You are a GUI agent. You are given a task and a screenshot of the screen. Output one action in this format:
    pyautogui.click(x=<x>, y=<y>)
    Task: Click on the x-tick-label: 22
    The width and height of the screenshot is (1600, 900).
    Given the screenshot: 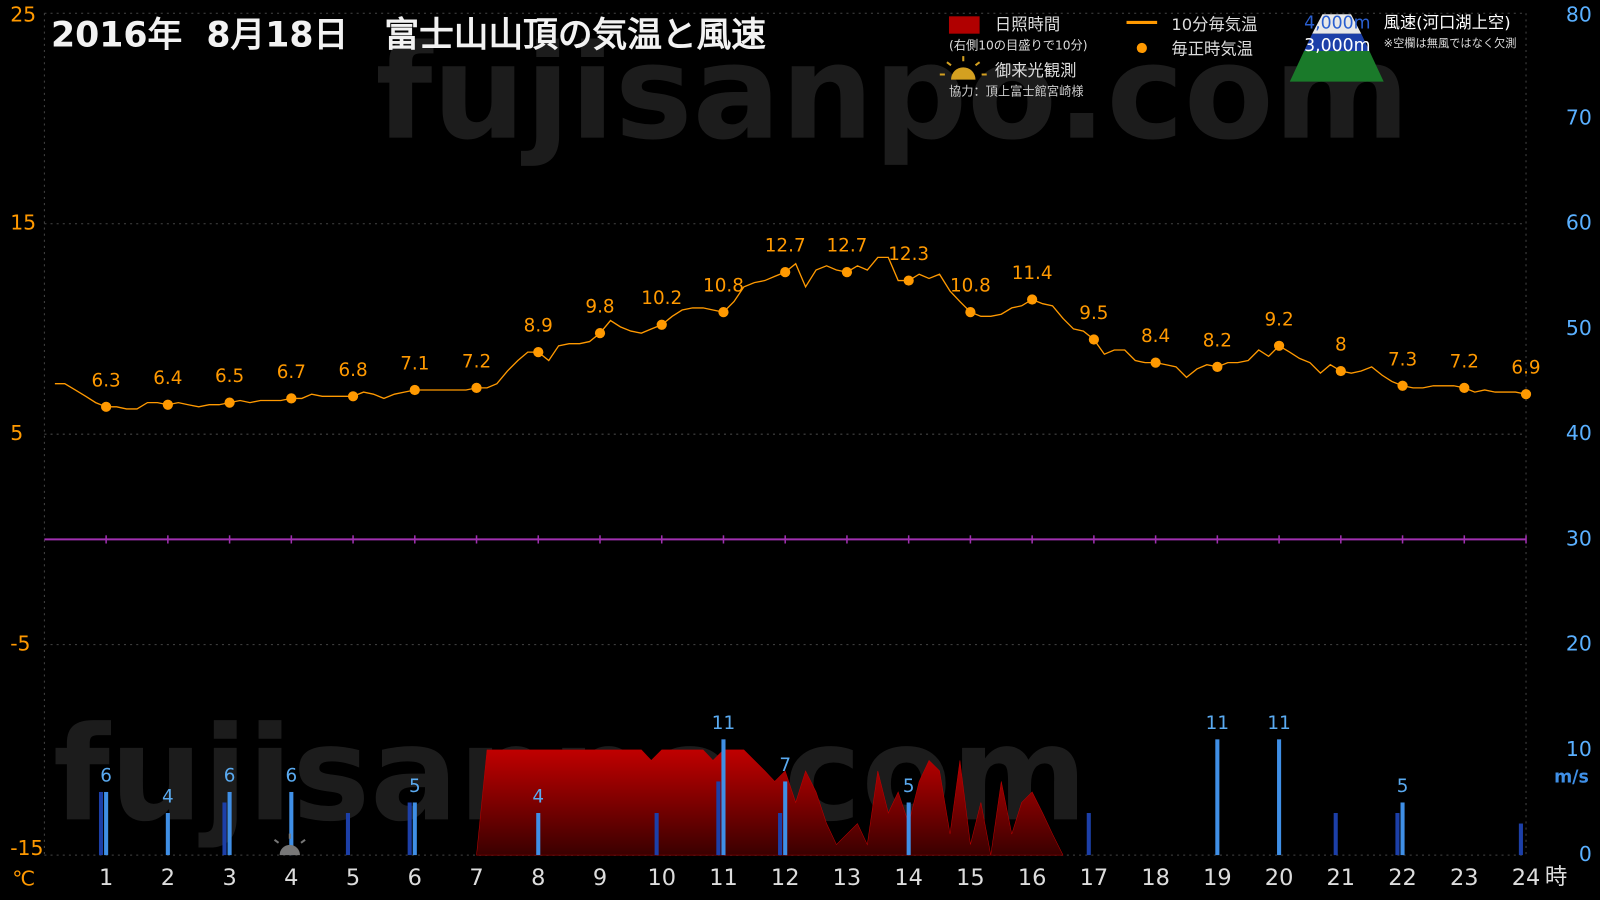 What is the action you would take?
    pyautogui.click(x=1402, y=878)
    